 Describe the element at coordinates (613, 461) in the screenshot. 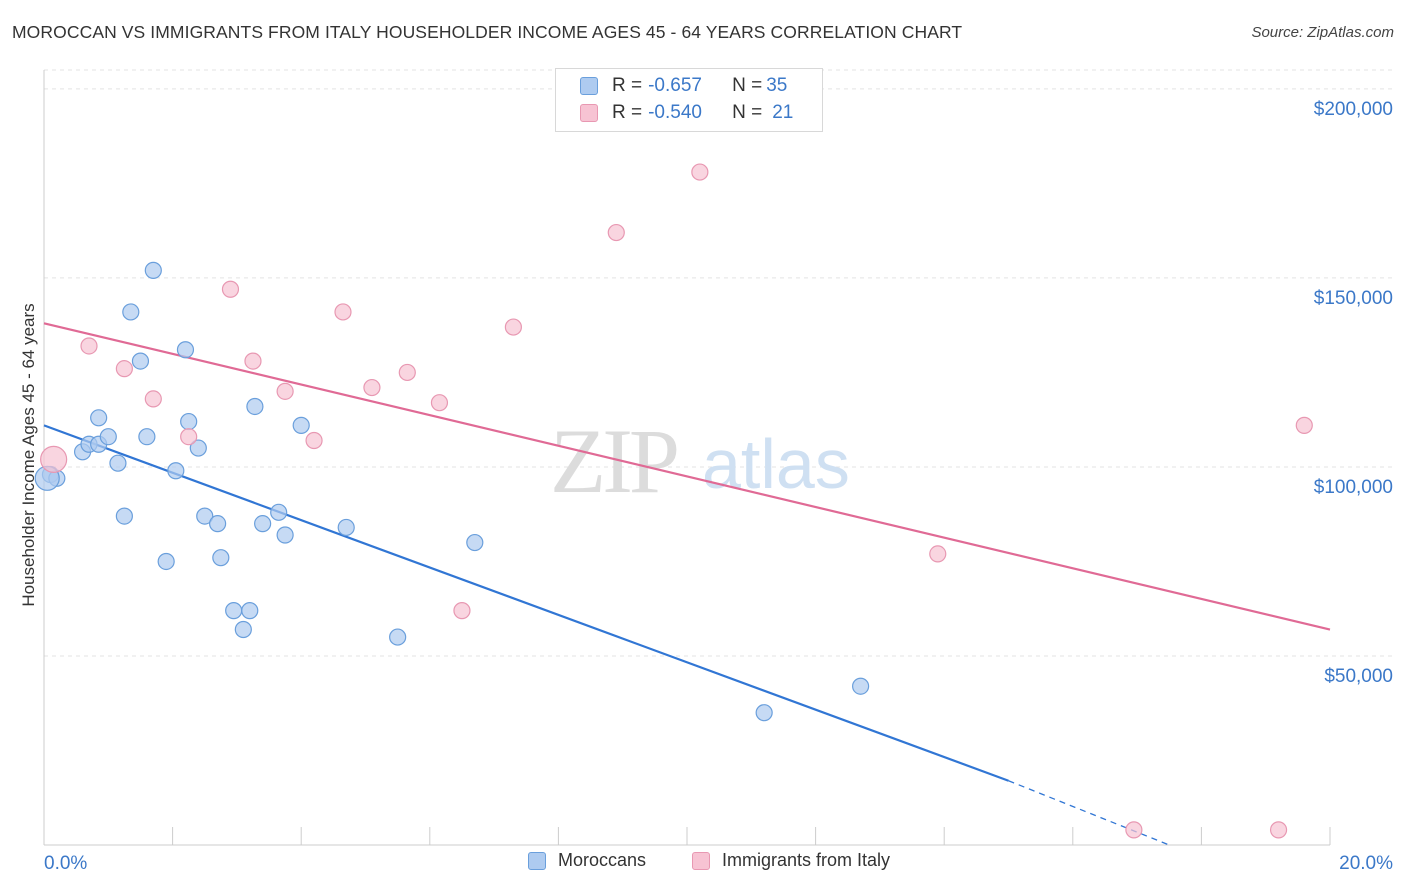

I see `watermark-zip: ZIP` at that location.